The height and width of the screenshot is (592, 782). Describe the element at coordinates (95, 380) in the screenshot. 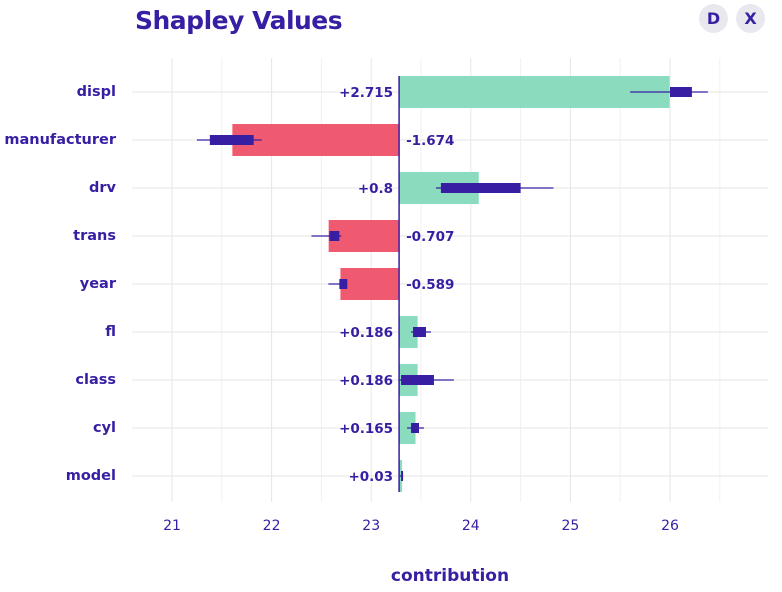

I see `y-tick-label-class: class` at that location.